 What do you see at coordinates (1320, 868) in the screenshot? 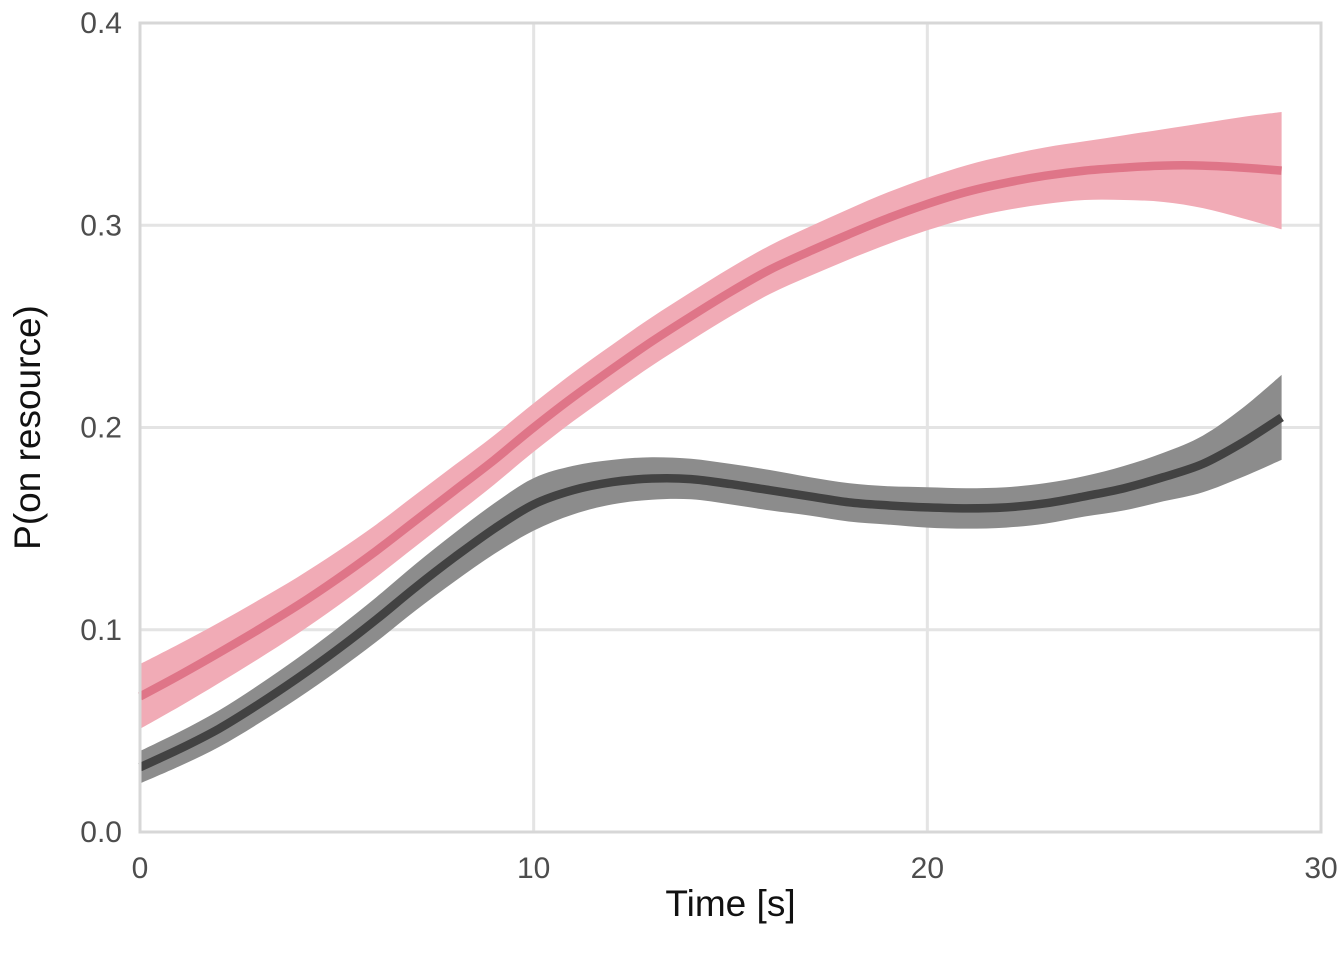
I see `x-tick-label: 30` at bounding box center [1320, 868].